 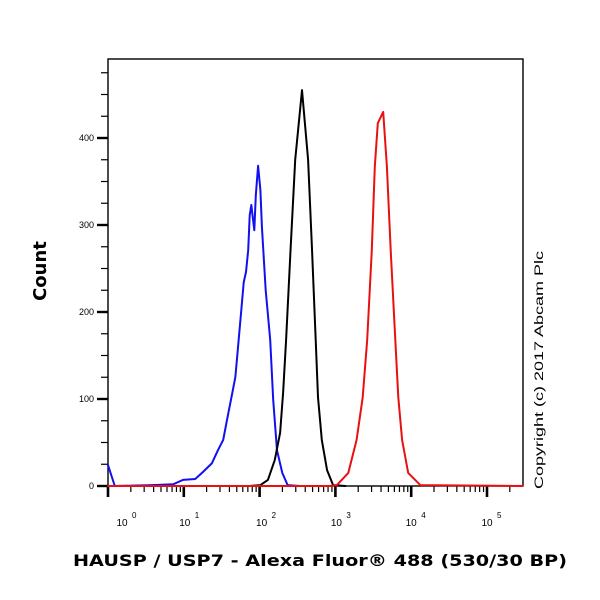 I want to click on svg-text: 0, so click(x=134, y=515).